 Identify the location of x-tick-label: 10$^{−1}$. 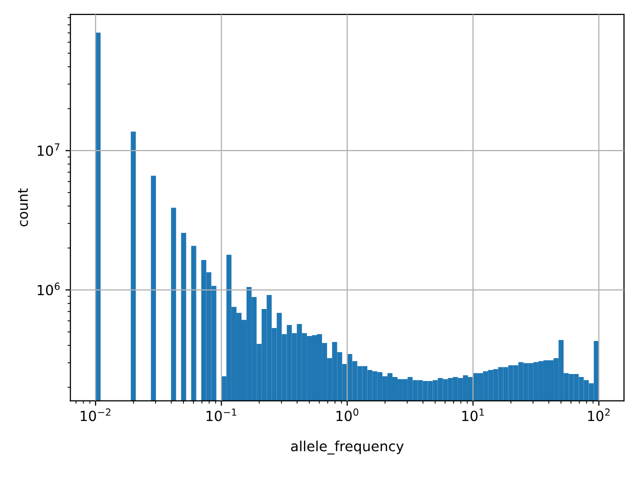
(221, 415).